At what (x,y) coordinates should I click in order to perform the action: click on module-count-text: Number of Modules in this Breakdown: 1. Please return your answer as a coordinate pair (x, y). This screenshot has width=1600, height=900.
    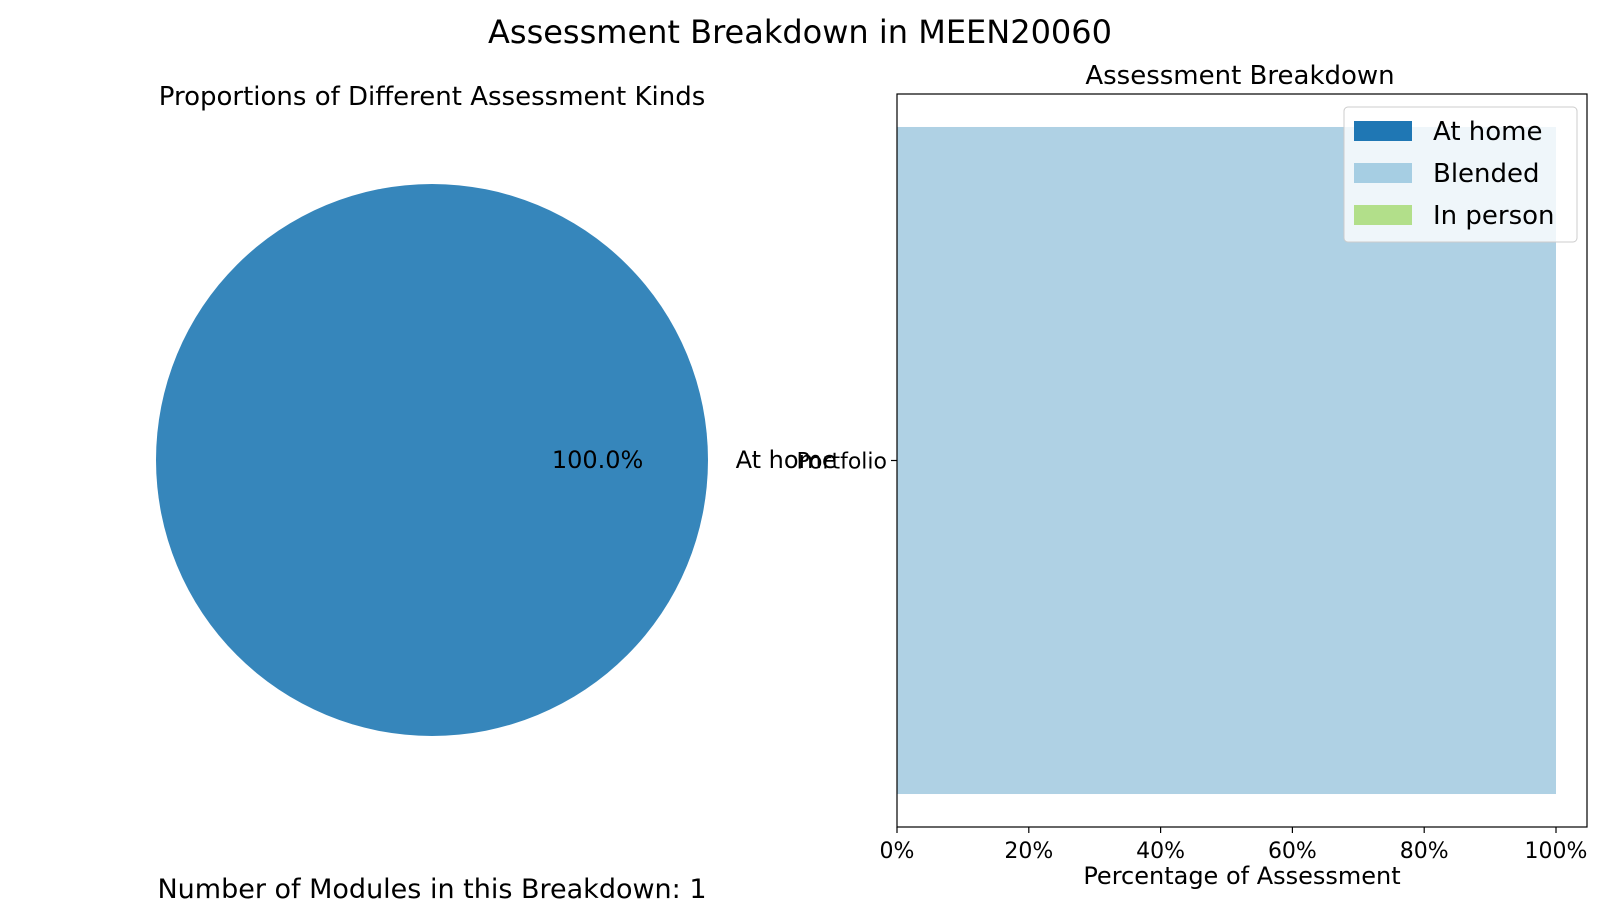
    Looking at the image, I should click on (431, 887).